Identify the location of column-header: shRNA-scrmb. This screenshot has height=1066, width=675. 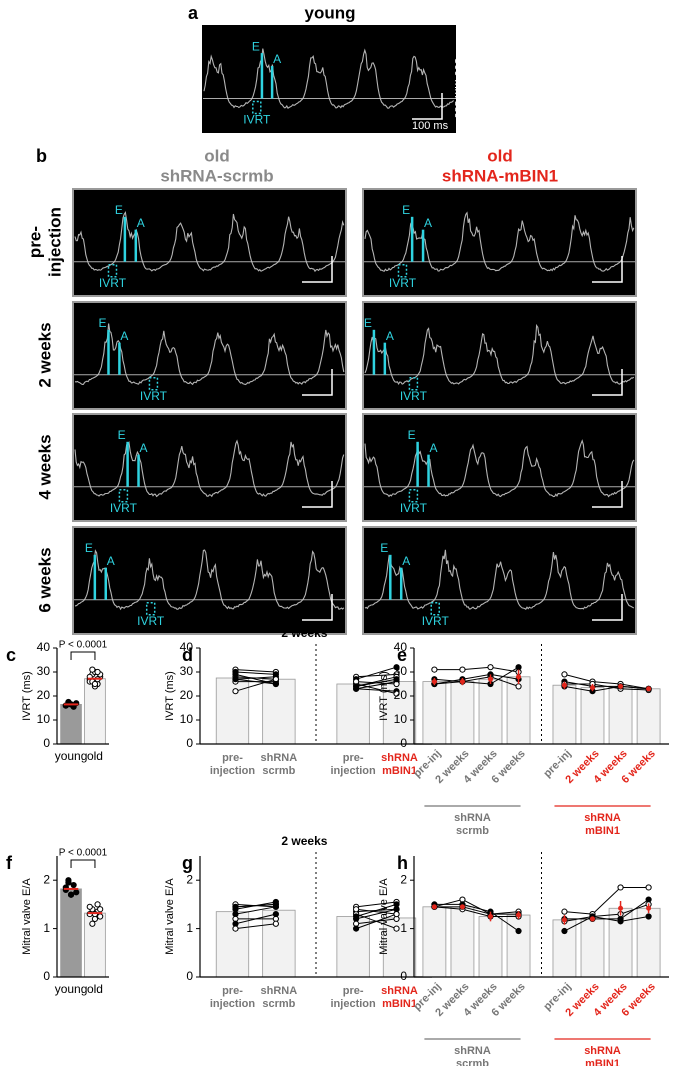
(216, 175).